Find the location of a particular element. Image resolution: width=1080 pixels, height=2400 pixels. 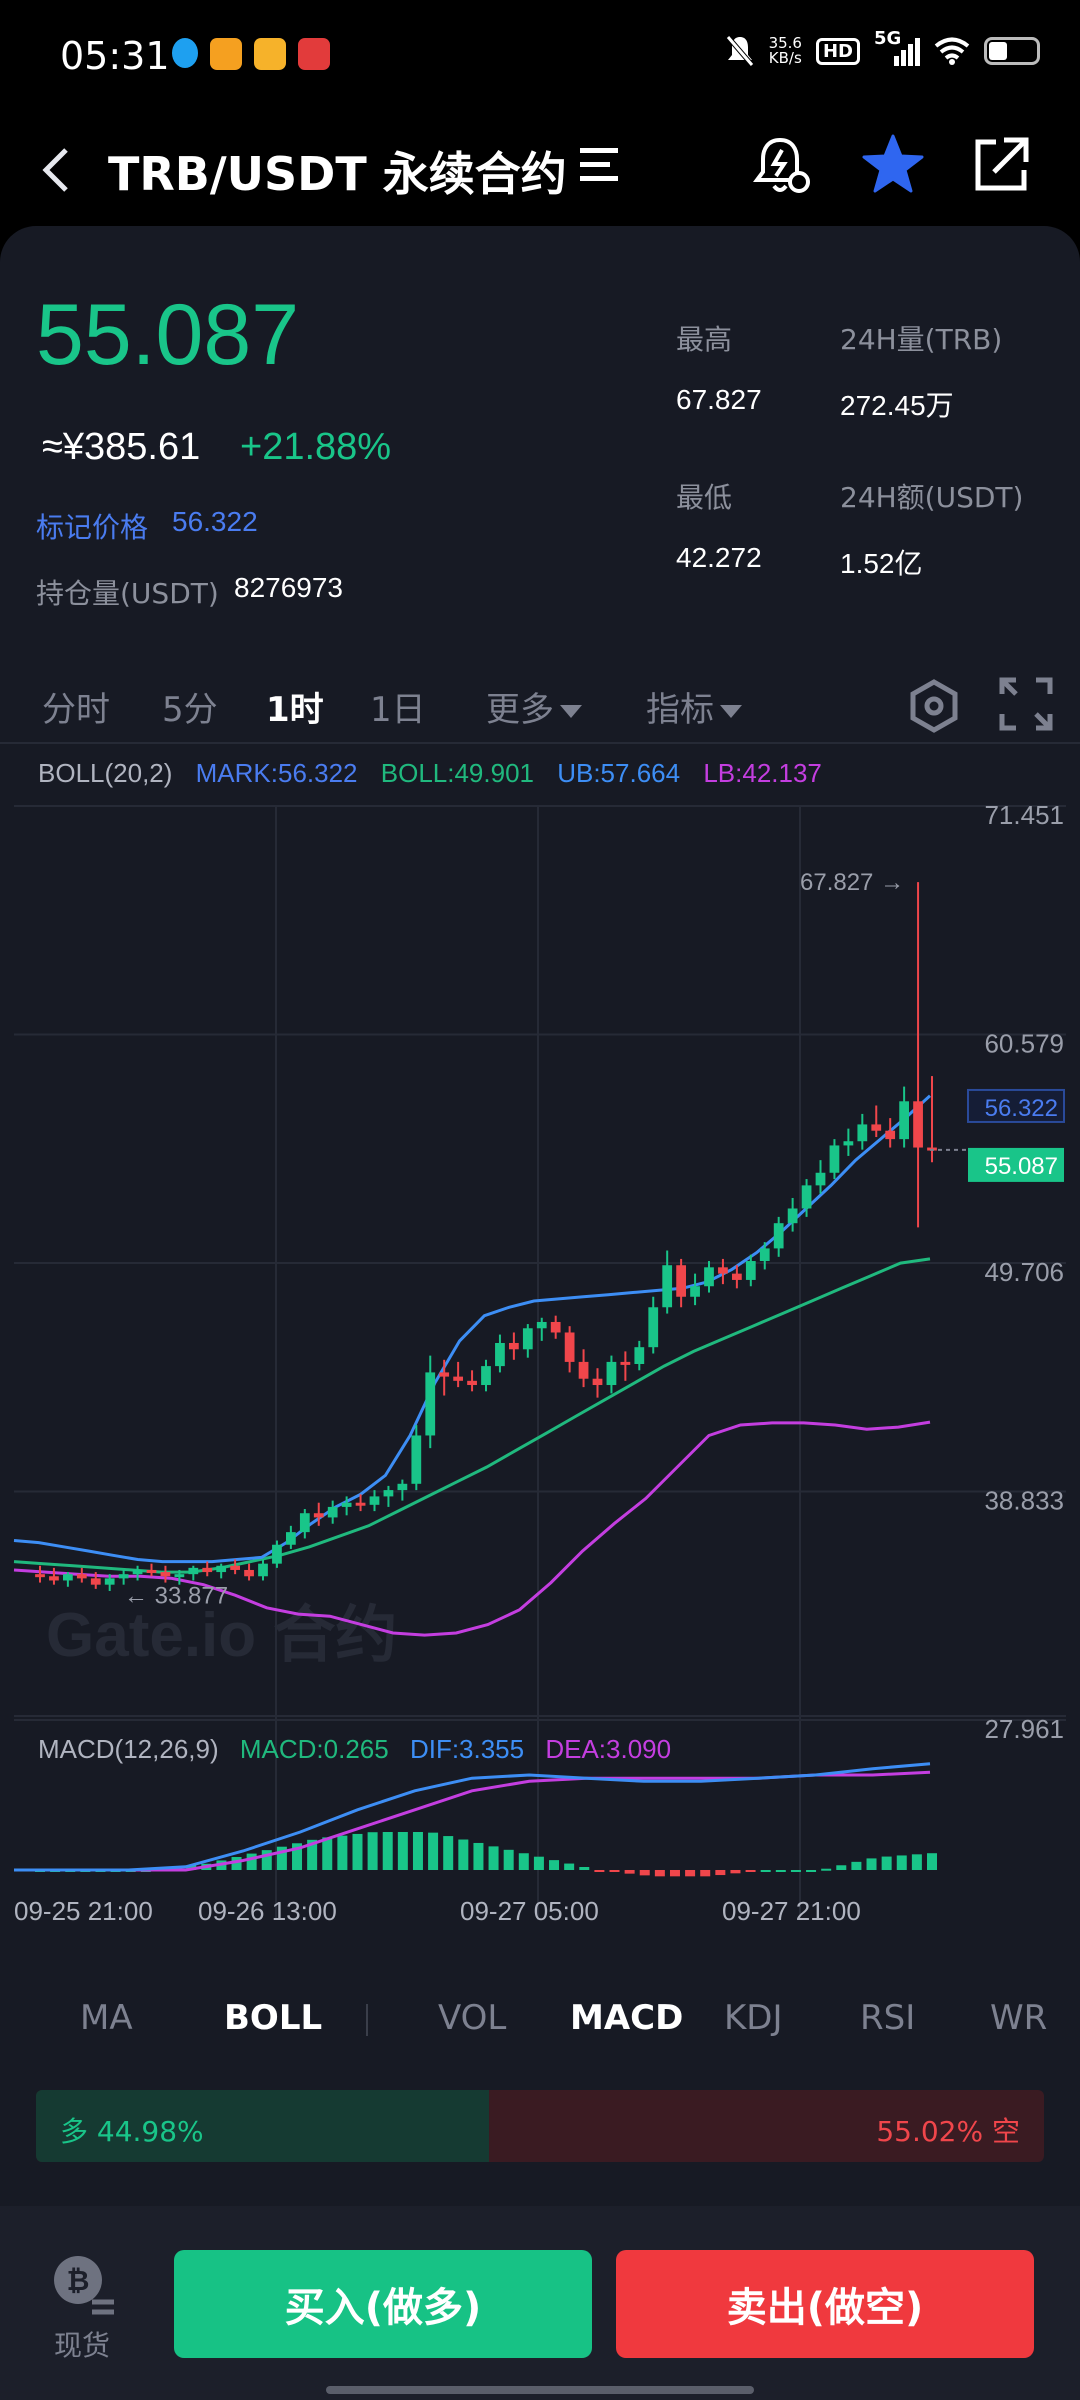

boll-mid-line is located at coordinates (472, 1415).